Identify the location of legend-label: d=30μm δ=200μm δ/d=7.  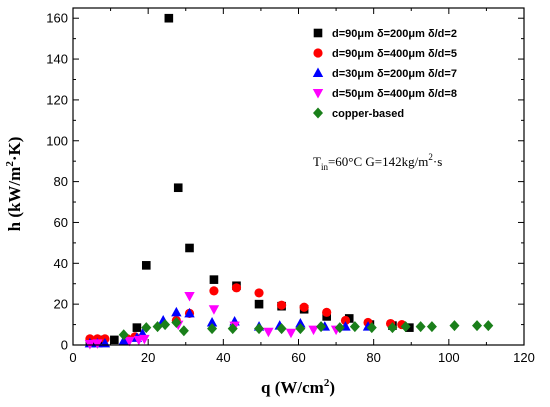
(394, 74).